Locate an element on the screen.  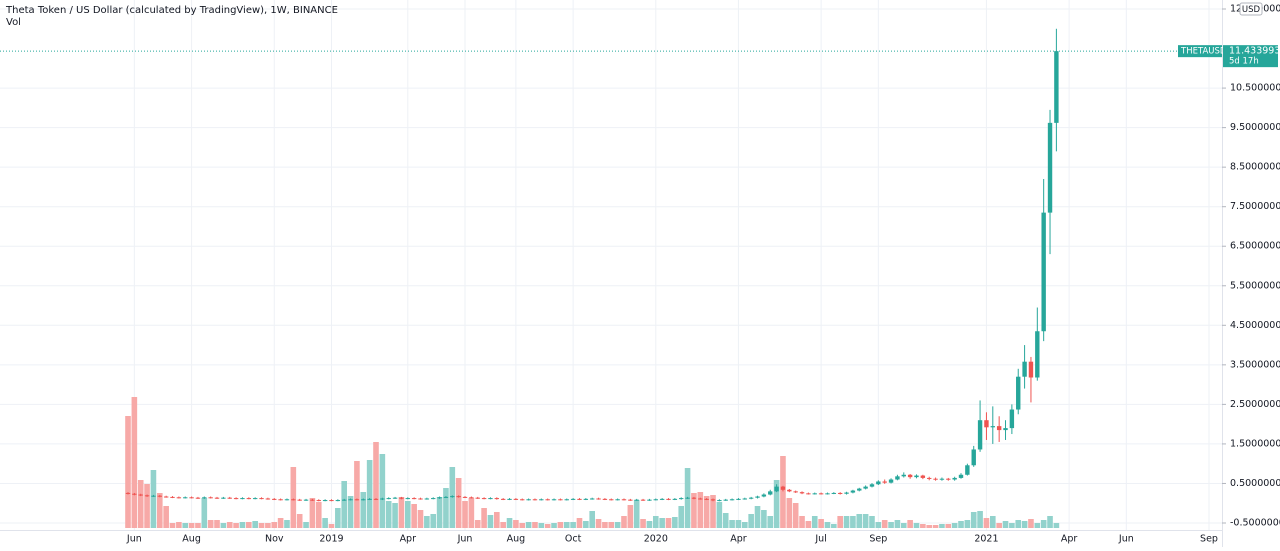
x-tick-label: Aug is located at coordinates (191, 539).